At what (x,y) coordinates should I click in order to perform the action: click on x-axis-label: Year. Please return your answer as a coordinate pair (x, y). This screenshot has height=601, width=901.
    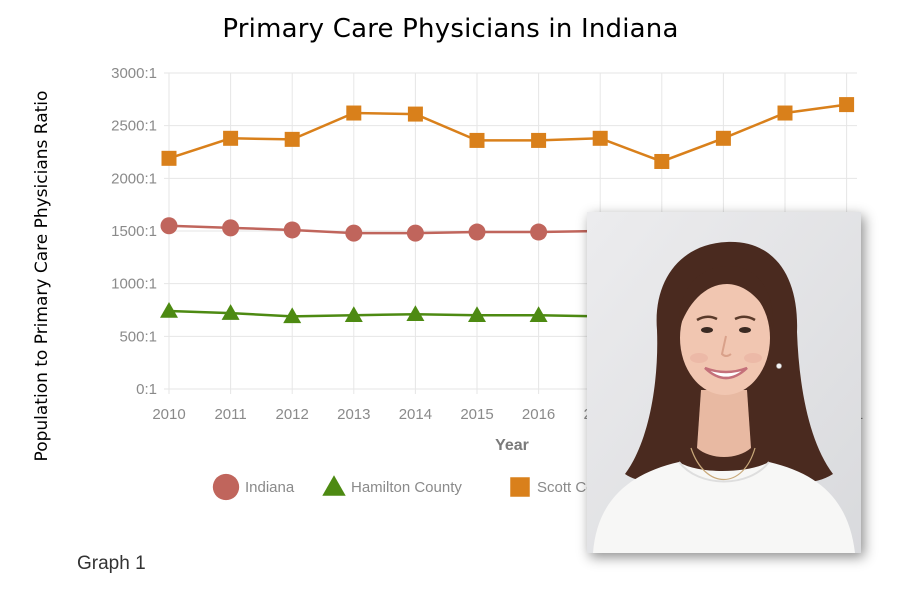
    Looking at the image, I should click on (512, 445).